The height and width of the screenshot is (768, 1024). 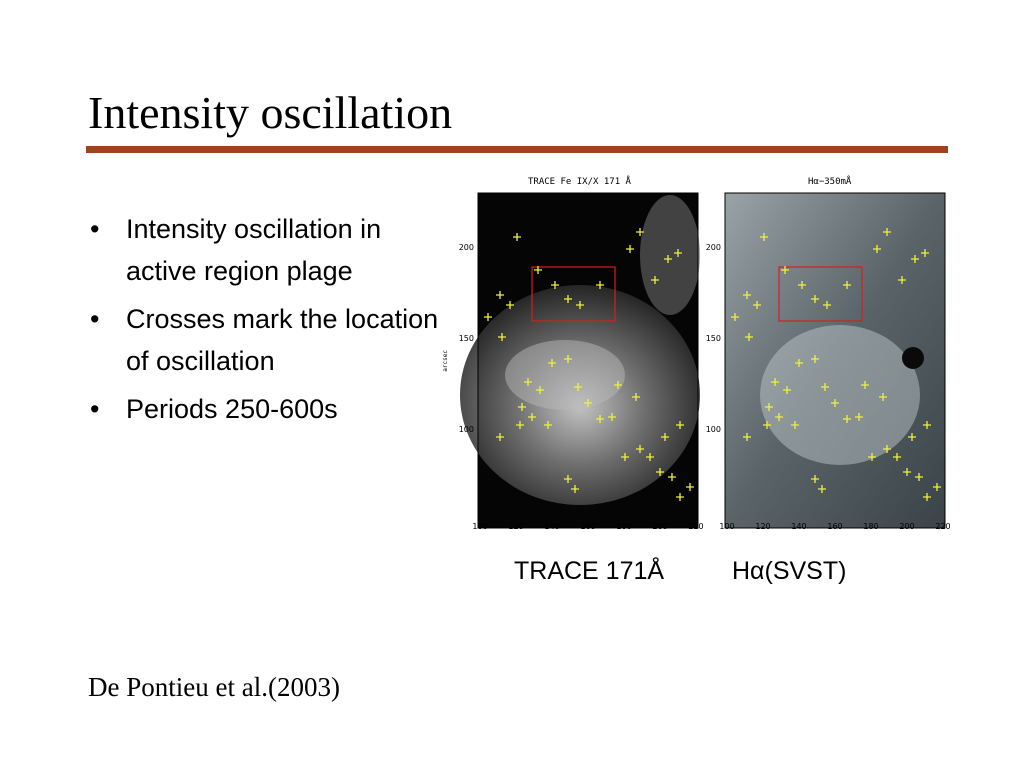 I want to click on halpha-panel, so click(x=835, y=360).